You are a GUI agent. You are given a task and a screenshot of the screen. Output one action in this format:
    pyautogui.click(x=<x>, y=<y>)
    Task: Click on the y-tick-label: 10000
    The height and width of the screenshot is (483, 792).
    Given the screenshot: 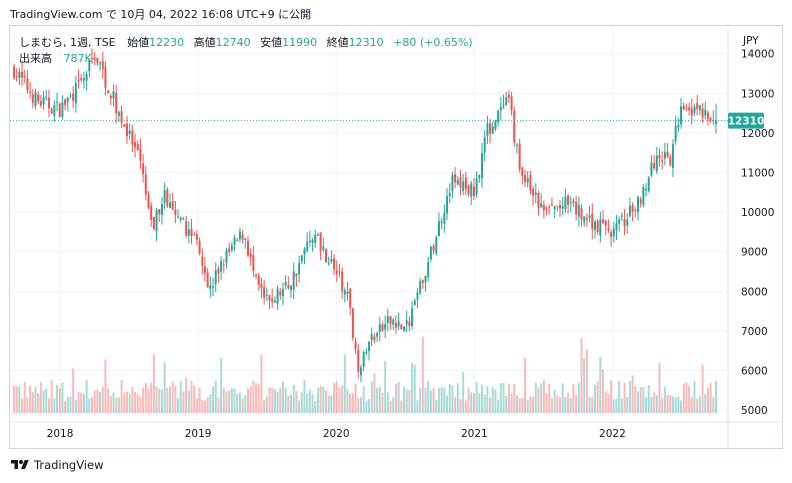 What is the action you would take?
    pyautogui.click(x=757, y=213)
    